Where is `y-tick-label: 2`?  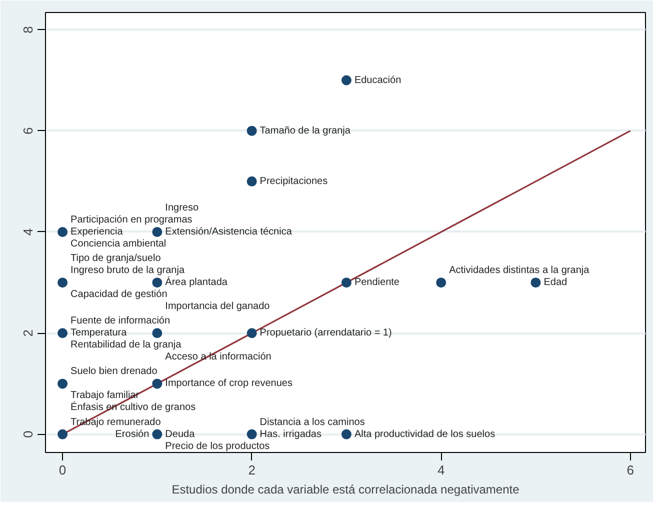
y-tick-label: 2 is located at coordinates (28, 333).